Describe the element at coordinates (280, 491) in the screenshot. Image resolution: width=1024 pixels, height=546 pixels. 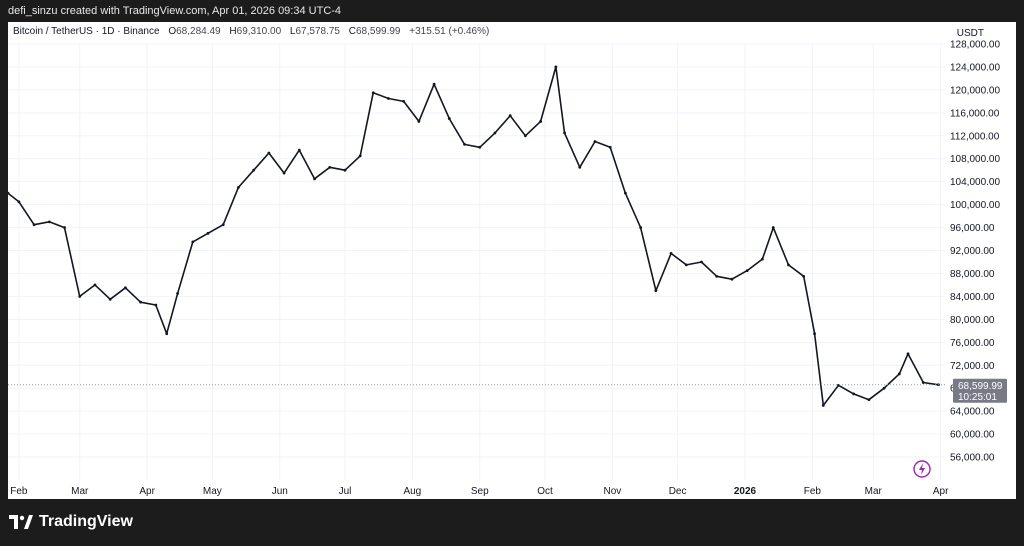
I see `x-tick-label: Jun` at that location.